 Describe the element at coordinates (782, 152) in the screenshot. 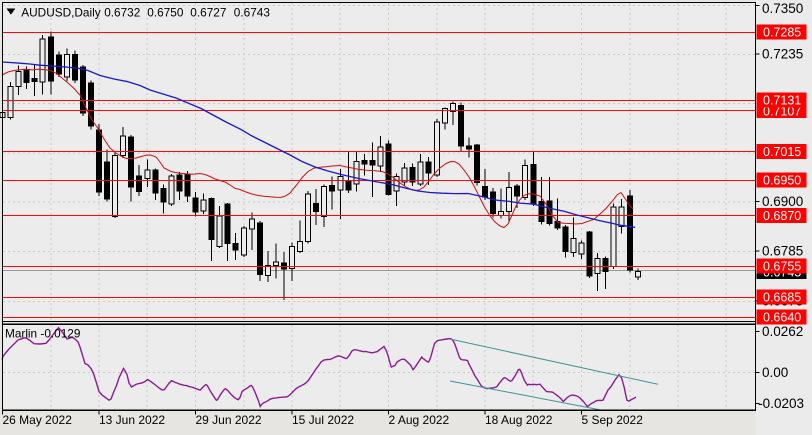

I see `svg-text: 0.7015` at that location.